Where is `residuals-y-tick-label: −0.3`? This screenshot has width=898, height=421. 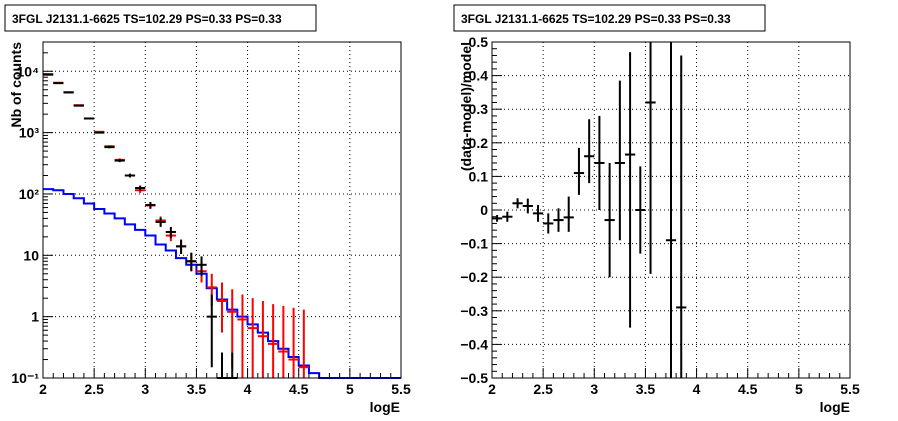
residuals-y-tick-label: −0.3 is located at coordinates (474, 311).